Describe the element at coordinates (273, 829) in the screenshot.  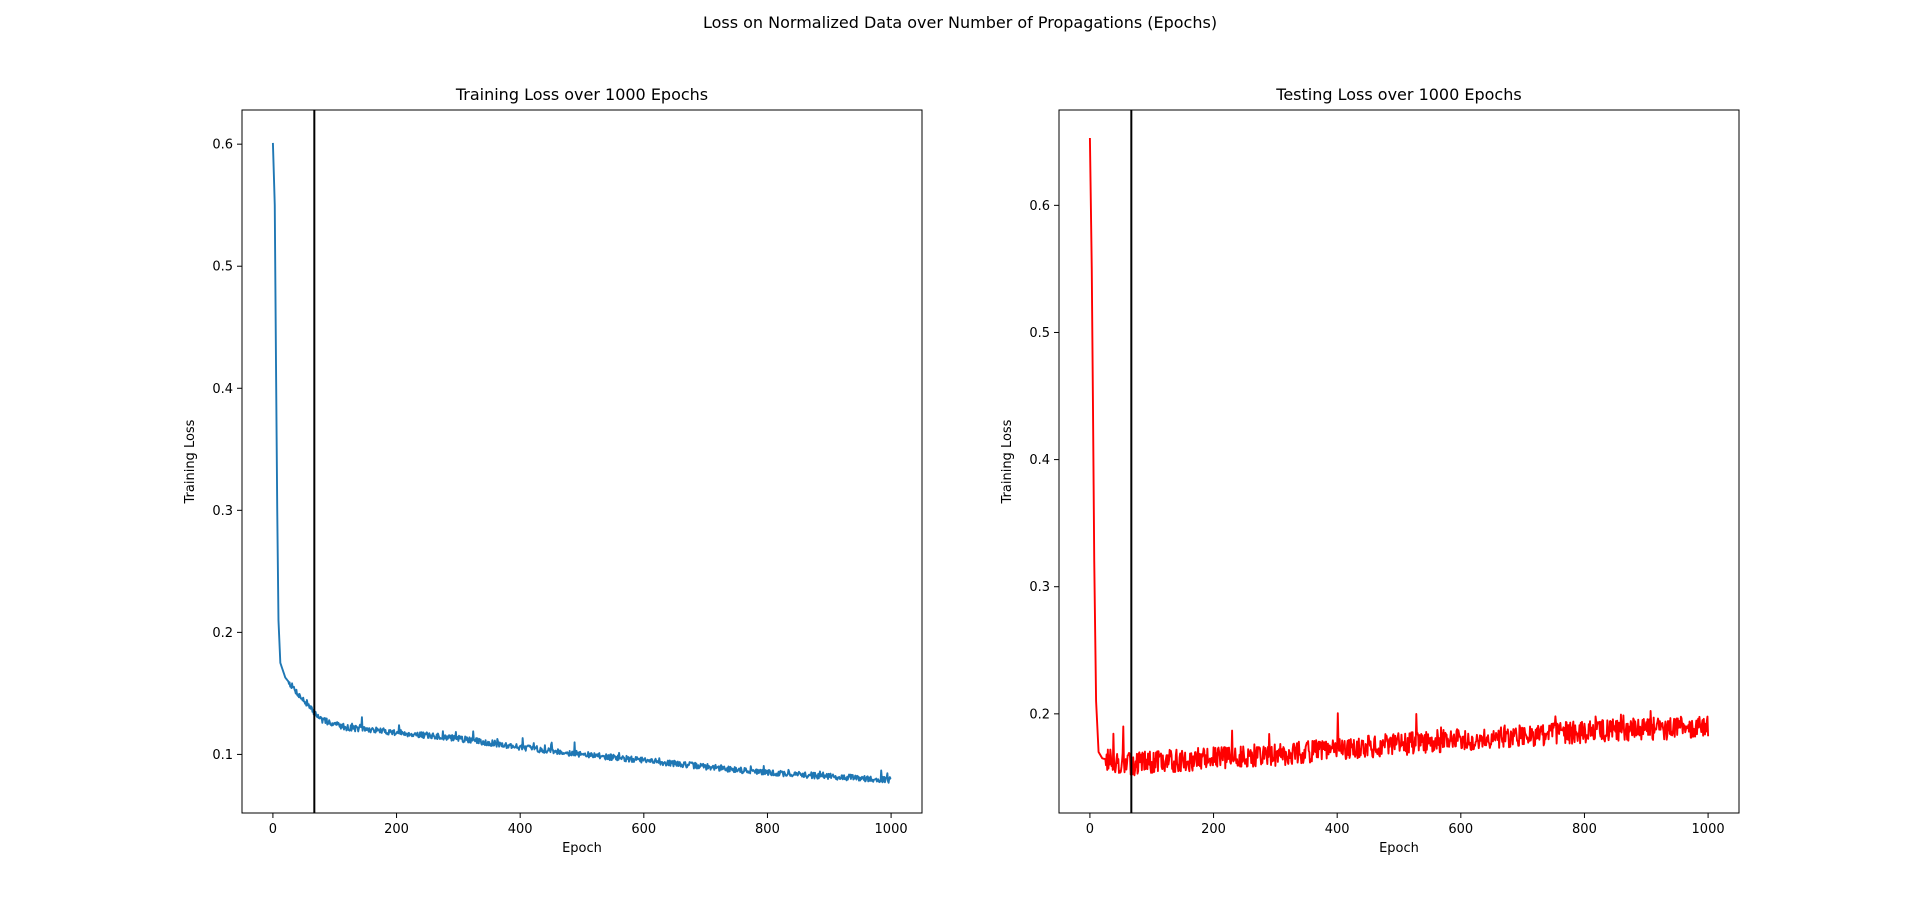
I see `train-x-tick-label: 0` at that location.